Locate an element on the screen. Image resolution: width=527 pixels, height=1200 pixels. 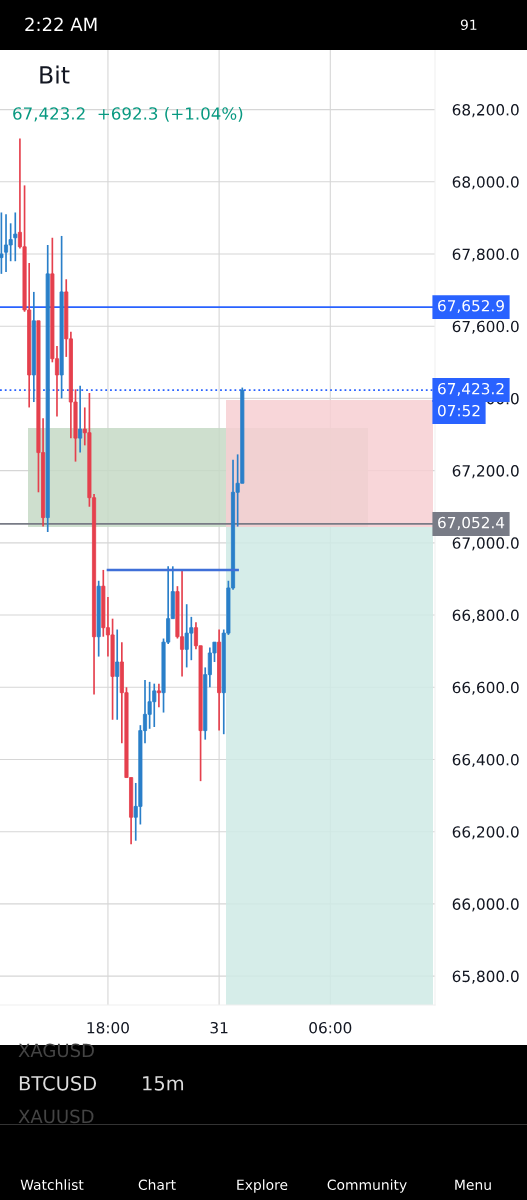
ref-line-label: 67,652.9 is located at coordinates (471, 306).